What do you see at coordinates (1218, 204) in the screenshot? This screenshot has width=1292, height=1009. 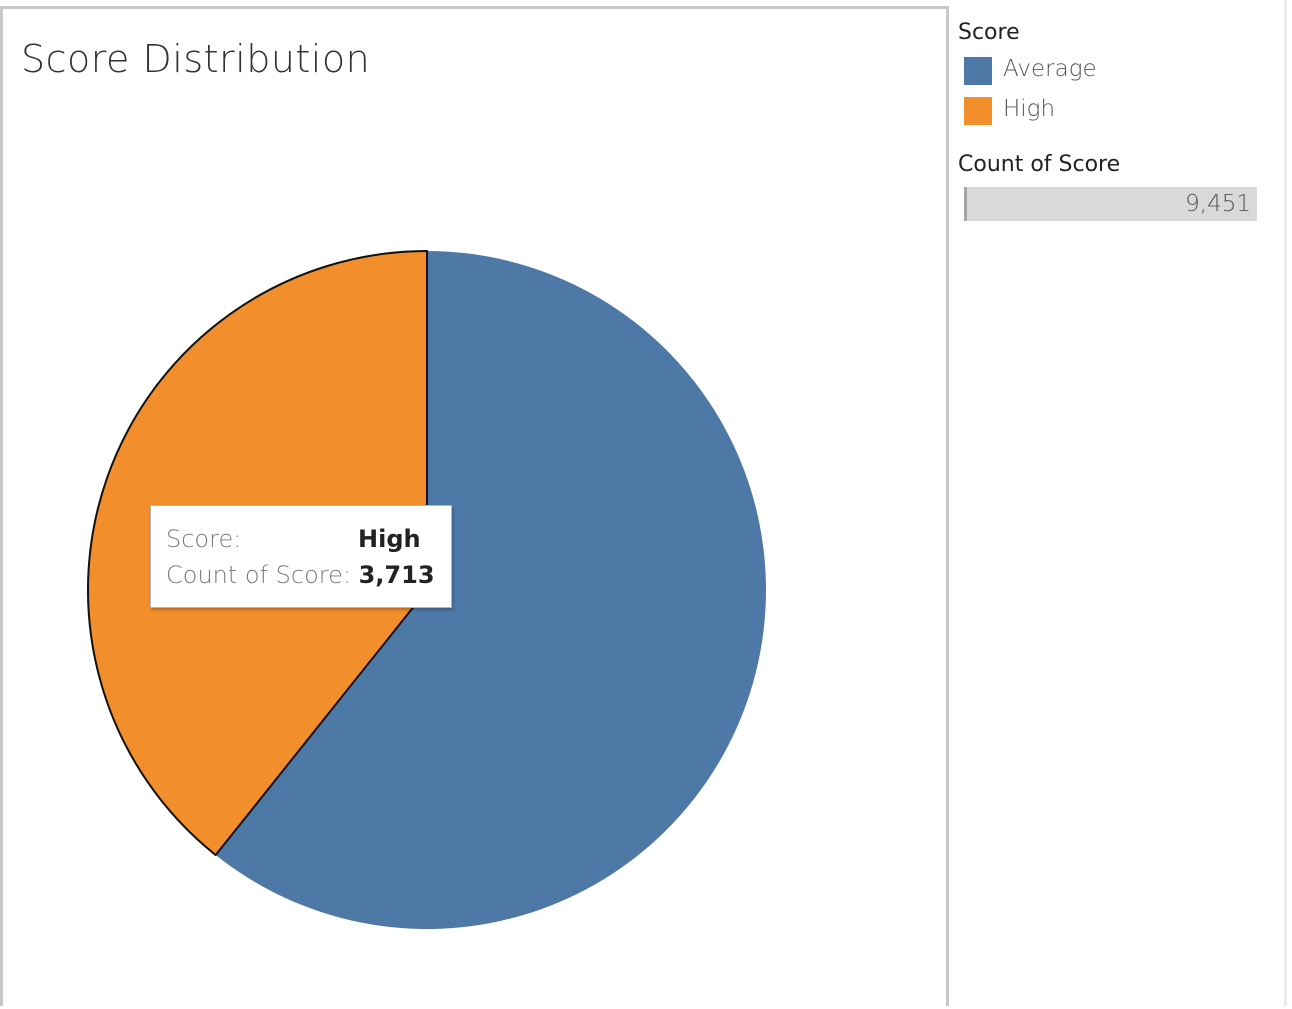 I see `count-filter-value: 9,451` at bounding box center [1218, 204].